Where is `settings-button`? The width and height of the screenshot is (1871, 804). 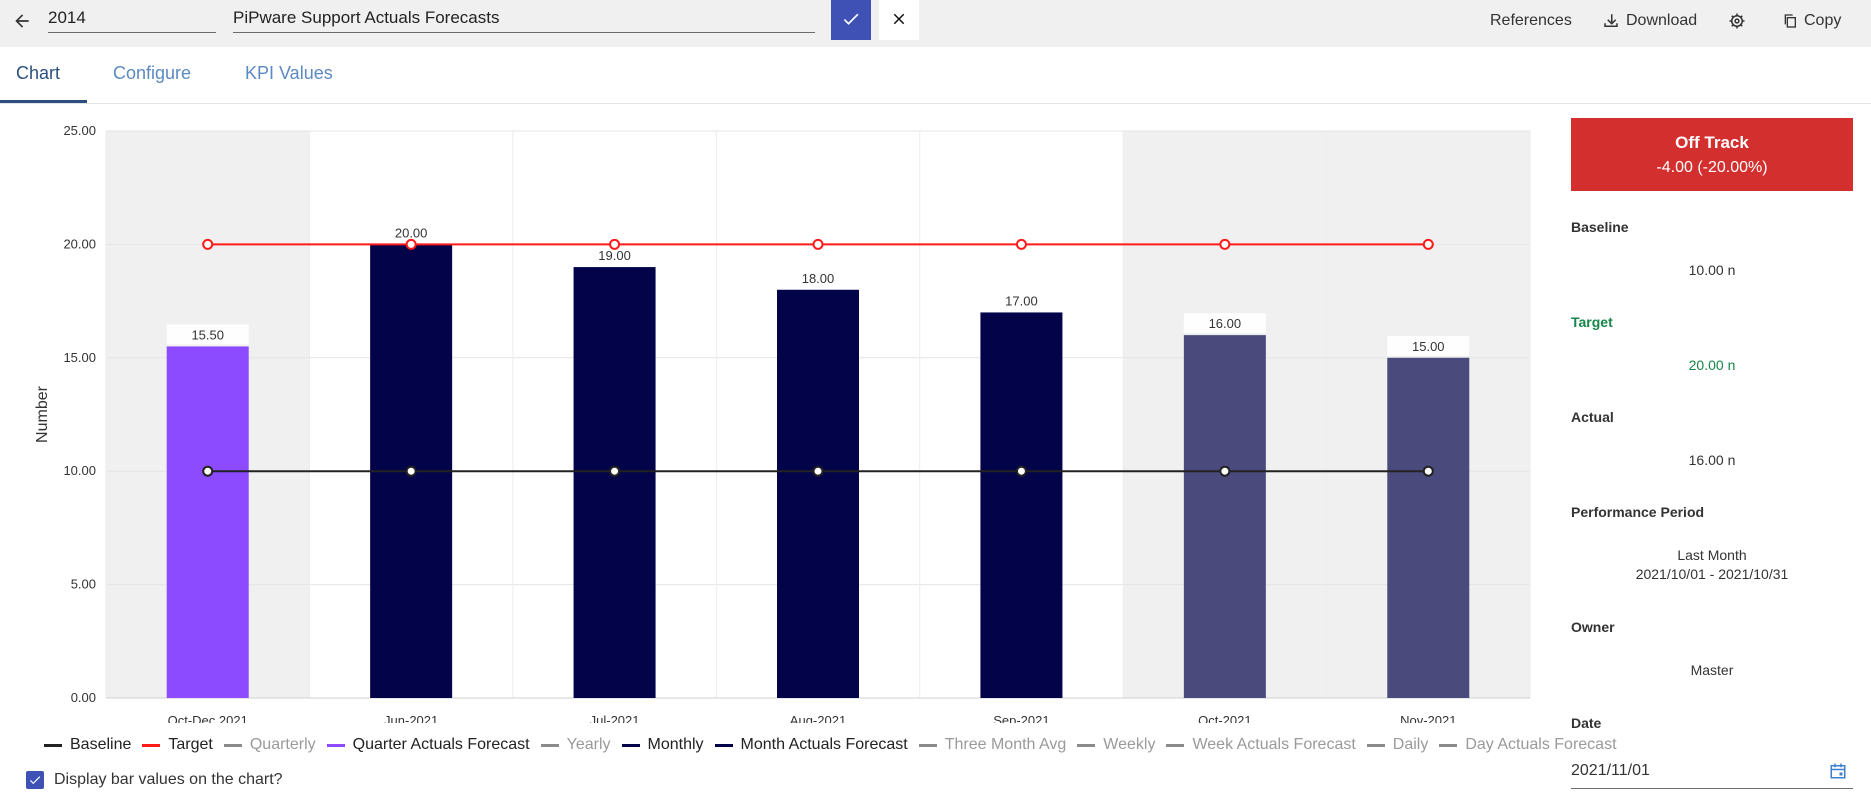
settings-button is located at coordinates (1737, 21).